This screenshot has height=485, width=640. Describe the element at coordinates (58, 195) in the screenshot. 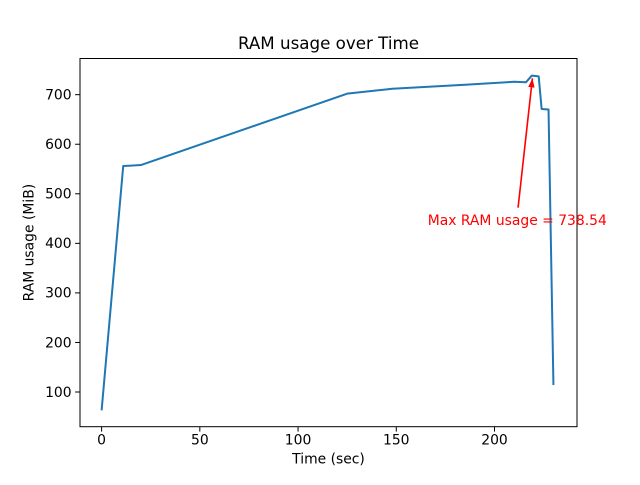

I see `y-tick-label: 500` at that location.